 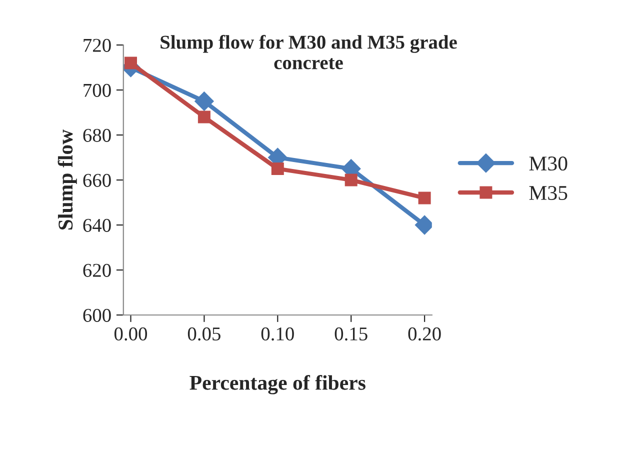 I want to click on y-tick-label: 600, so click(x=97, y=315).